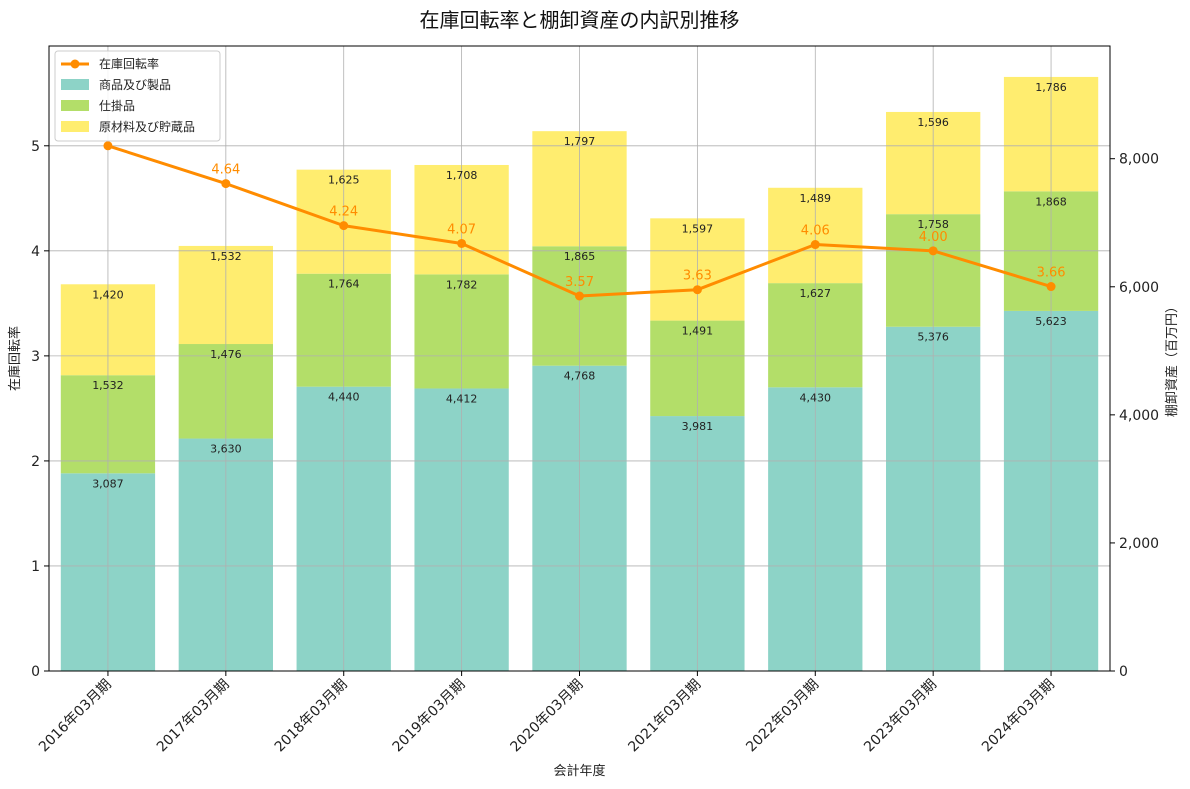  Describe the element at coordinates (193, 716) in the screenshot. I see `x-tick-label-2: 2017年03月期` at that location.